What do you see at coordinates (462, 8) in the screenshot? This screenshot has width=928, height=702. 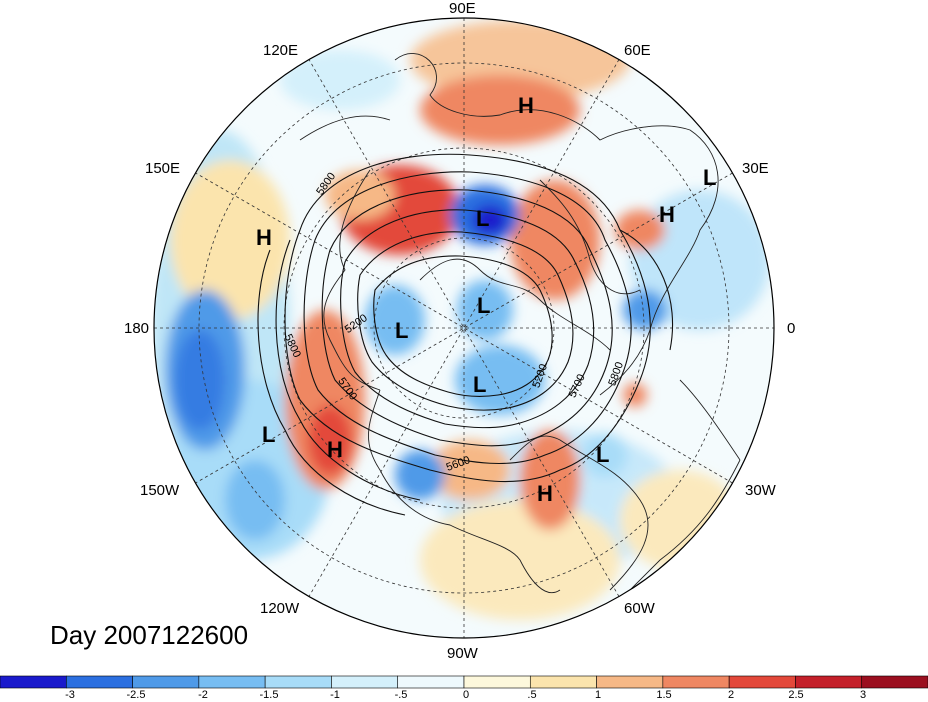 I see `lon-label-90e: 90E` at bounding box center [462, 8].